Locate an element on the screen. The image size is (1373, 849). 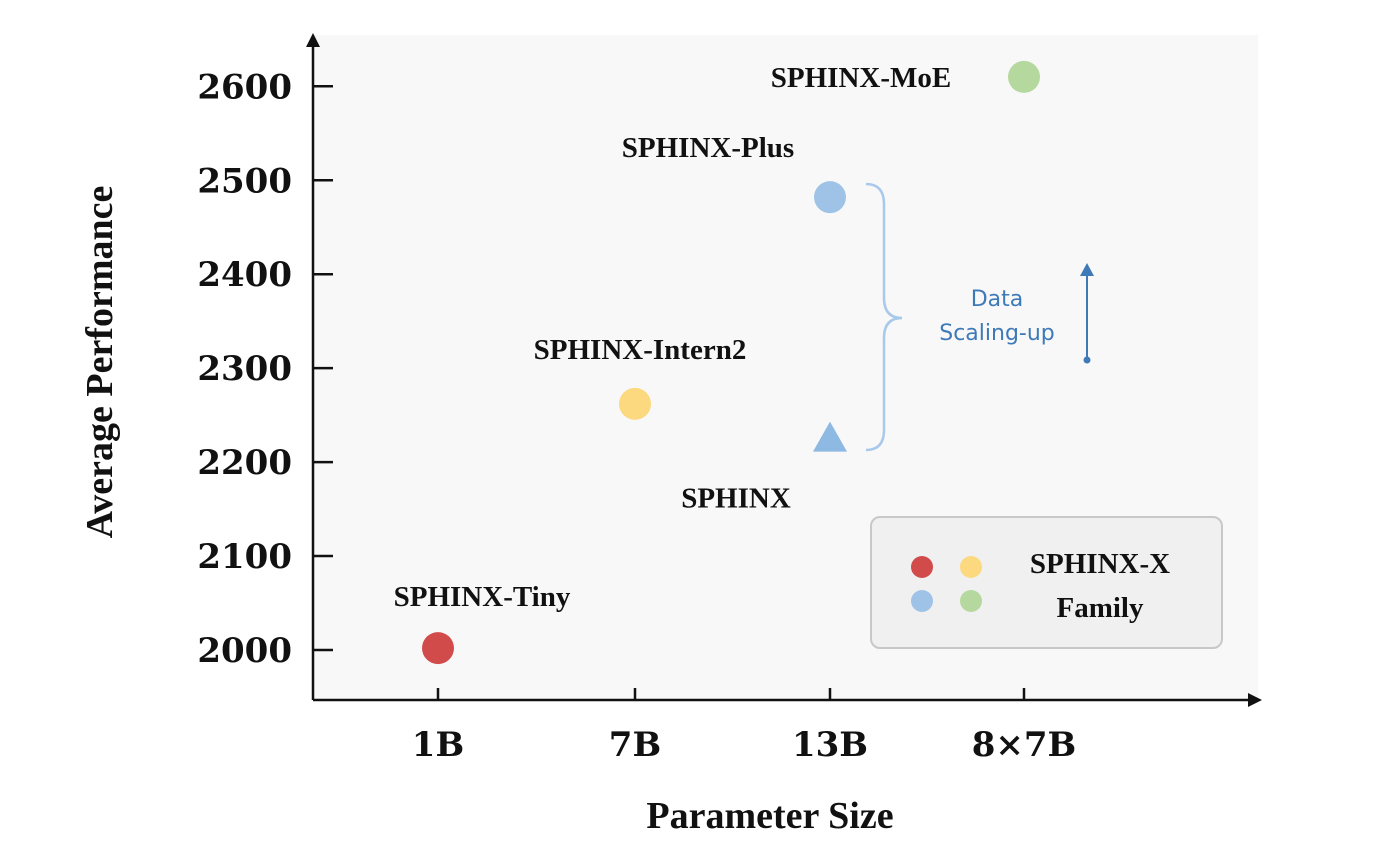
y-tick-labels: 2000 2100 2200 2300 2400 2500 2600 is located at coordinates (265, 369).